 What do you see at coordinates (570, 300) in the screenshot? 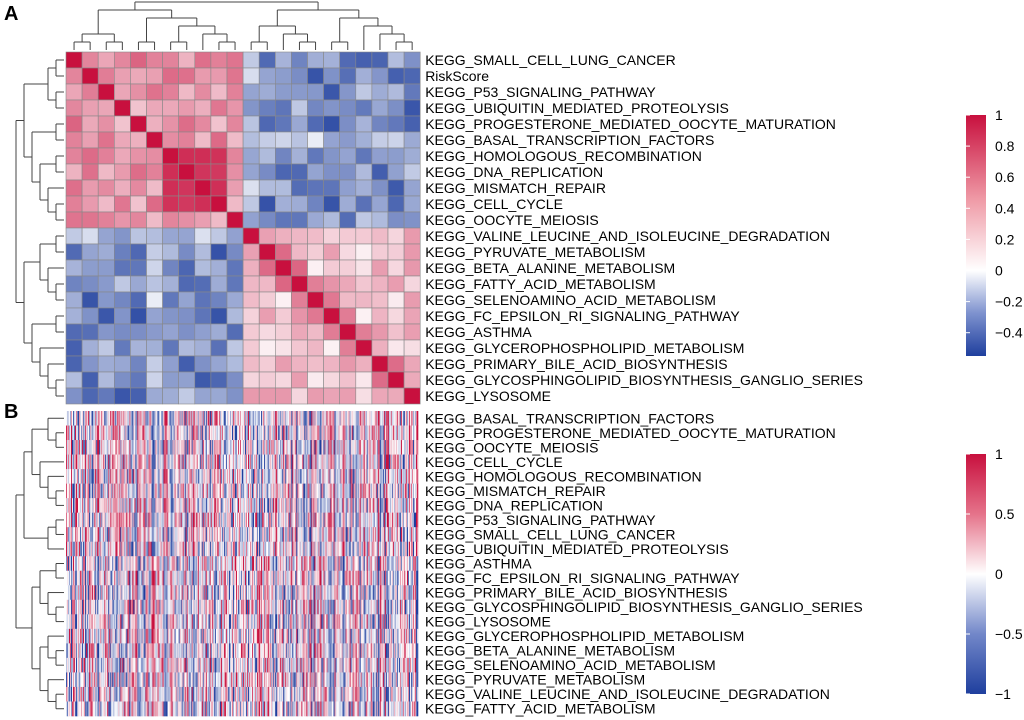
I see `row-label: KEGG_SELENOAMINO_ACID_METABOLISM` at bounding box center [570, 300].